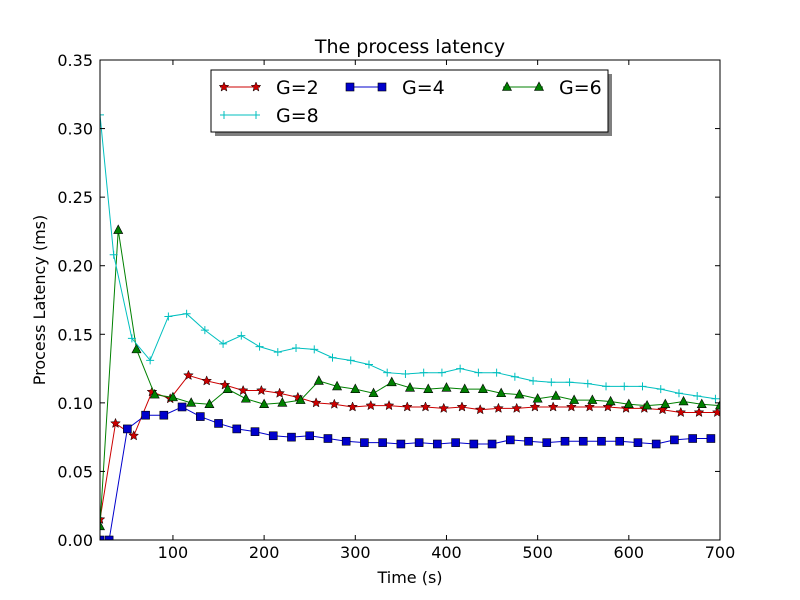 The height and width of the screenshot is (600, 800). I want to click on x-tick-label: 400, so click(446, 552).